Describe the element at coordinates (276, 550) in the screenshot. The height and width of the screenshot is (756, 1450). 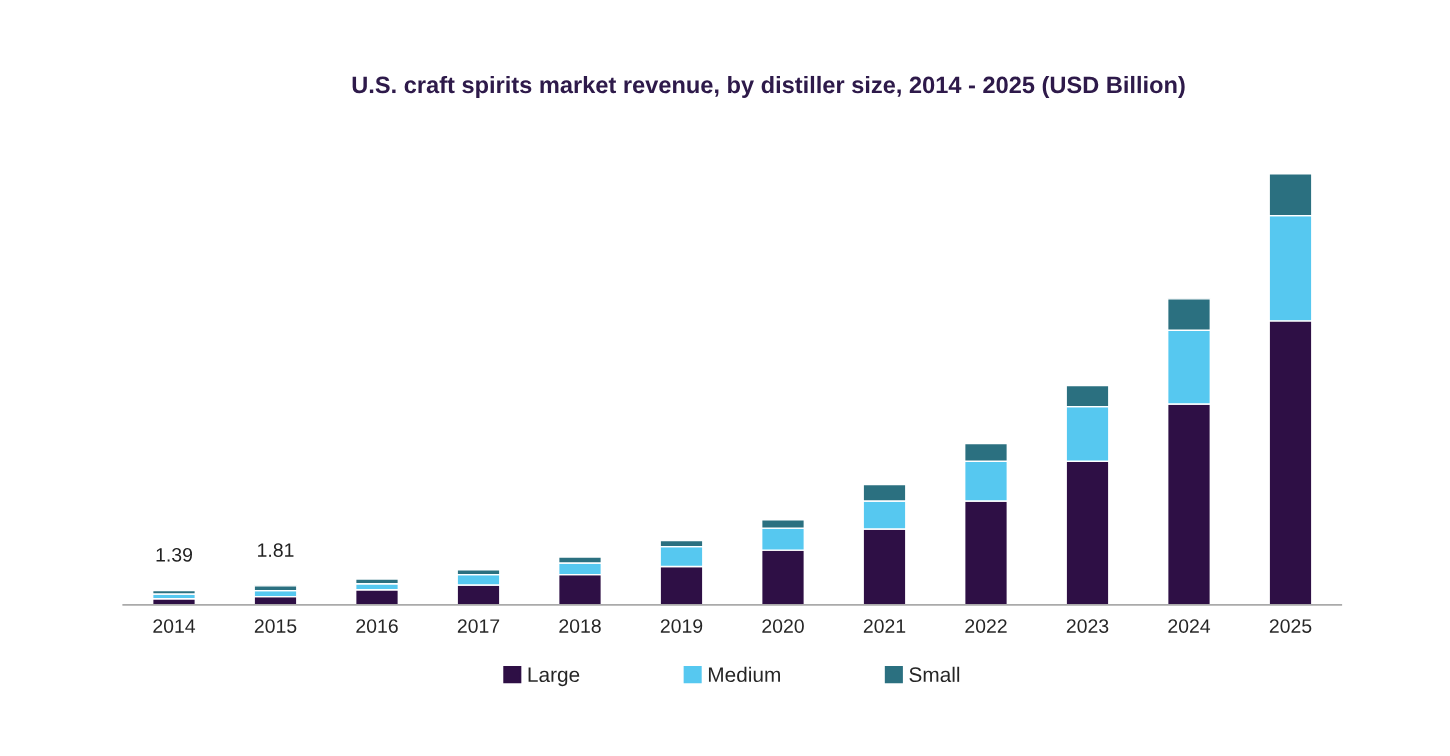
I see `annotation: 1.81` at that location.